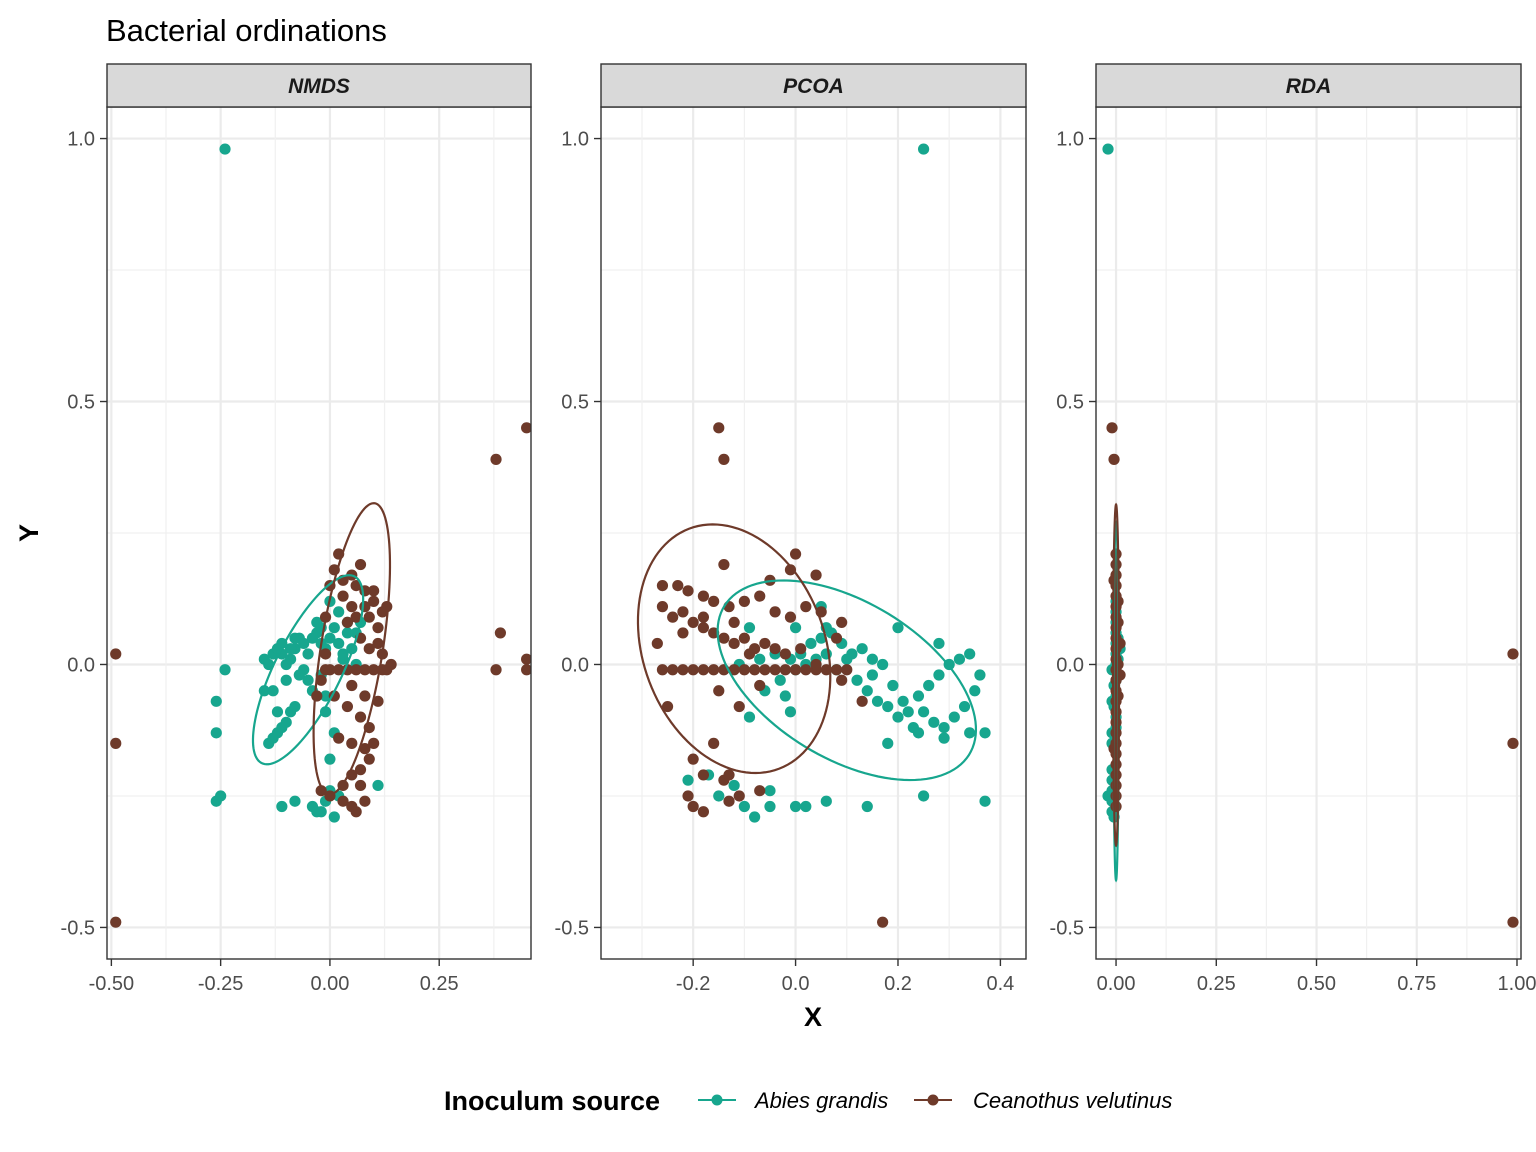 This screenshot has width=1536, height=1152. I want to click on confidence-ellipses, so click(807, 652).